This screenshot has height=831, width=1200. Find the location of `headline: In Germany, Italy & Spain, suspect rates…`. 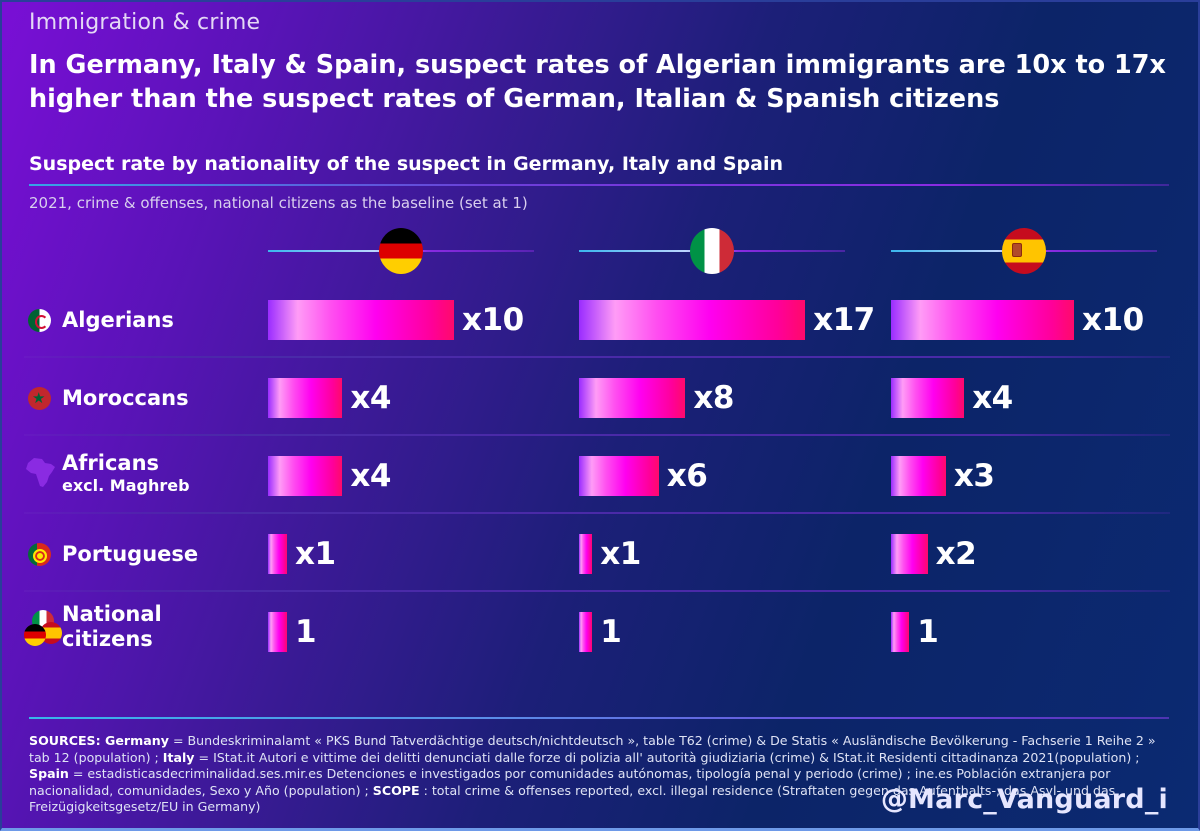

headline: In Germany, Italy & Spain, suspect rates… is located at coordinates (597, 82).